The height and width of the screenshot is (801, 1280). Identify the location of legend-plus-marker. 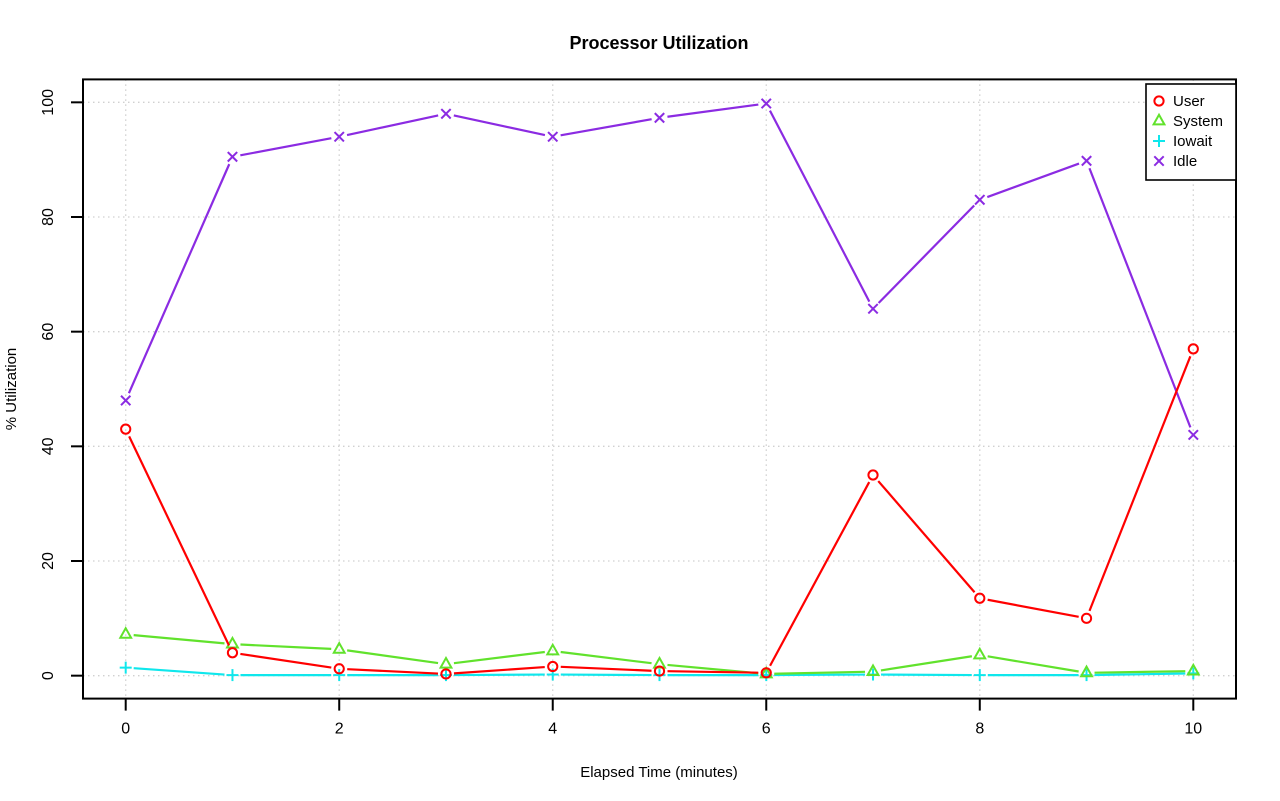
(1159, 141).